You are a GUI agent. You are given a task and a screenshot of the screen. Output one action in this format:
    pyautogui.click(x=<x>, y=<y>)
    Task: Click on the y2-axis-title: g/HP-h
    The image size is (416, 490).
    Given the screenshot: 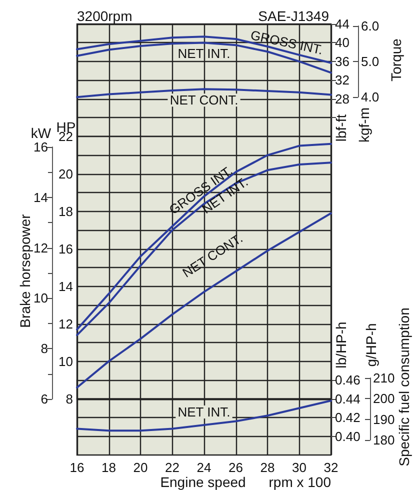 What is the action you would take?
    pyautogui.click(x=371, y=345)
    